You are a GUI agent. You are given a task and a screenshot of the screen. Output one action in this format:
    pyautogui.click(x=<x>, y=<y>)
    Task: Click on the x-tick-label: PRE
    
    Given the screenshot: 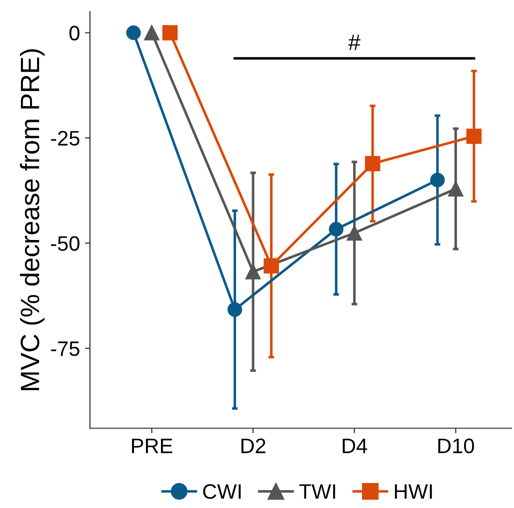 What is the action you would take?
    pyautogui.click(x=152, y=446)
    